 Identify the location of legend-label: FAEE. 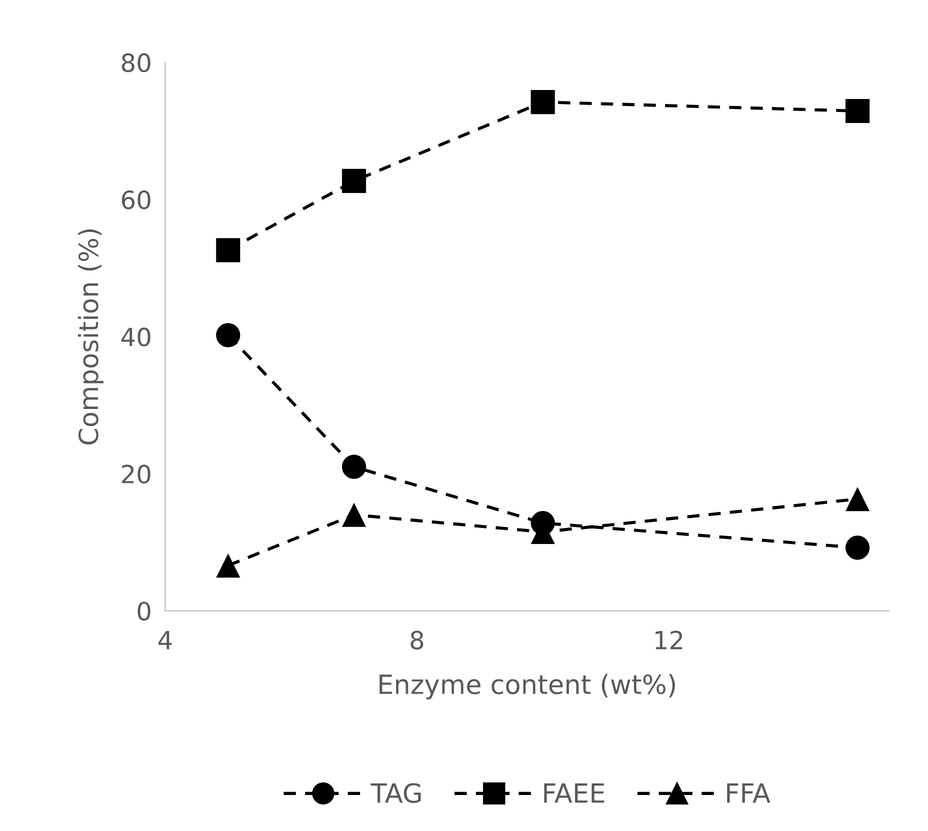
(574, 793).